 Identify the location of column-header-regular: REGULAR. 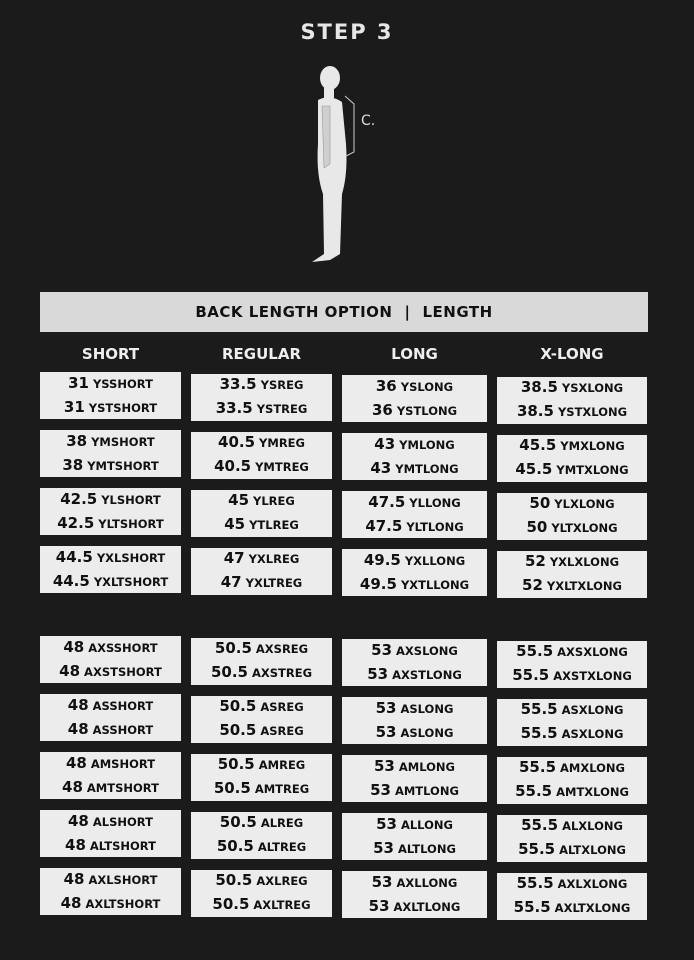
(261, 354).